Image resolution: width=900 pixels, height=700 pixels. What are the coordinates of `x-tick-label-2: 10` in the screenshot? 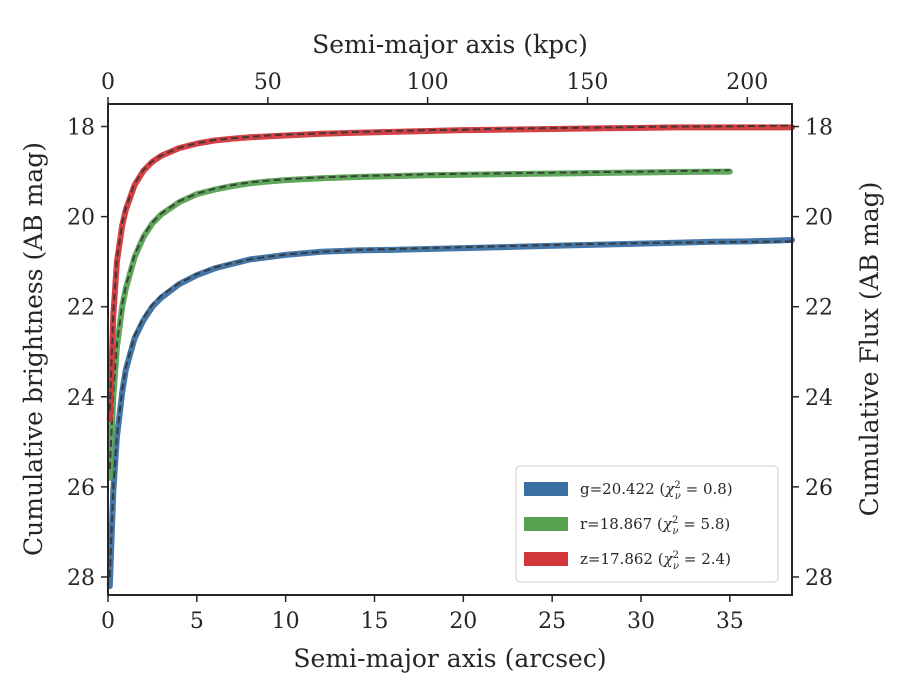 It's located at (286, 621).